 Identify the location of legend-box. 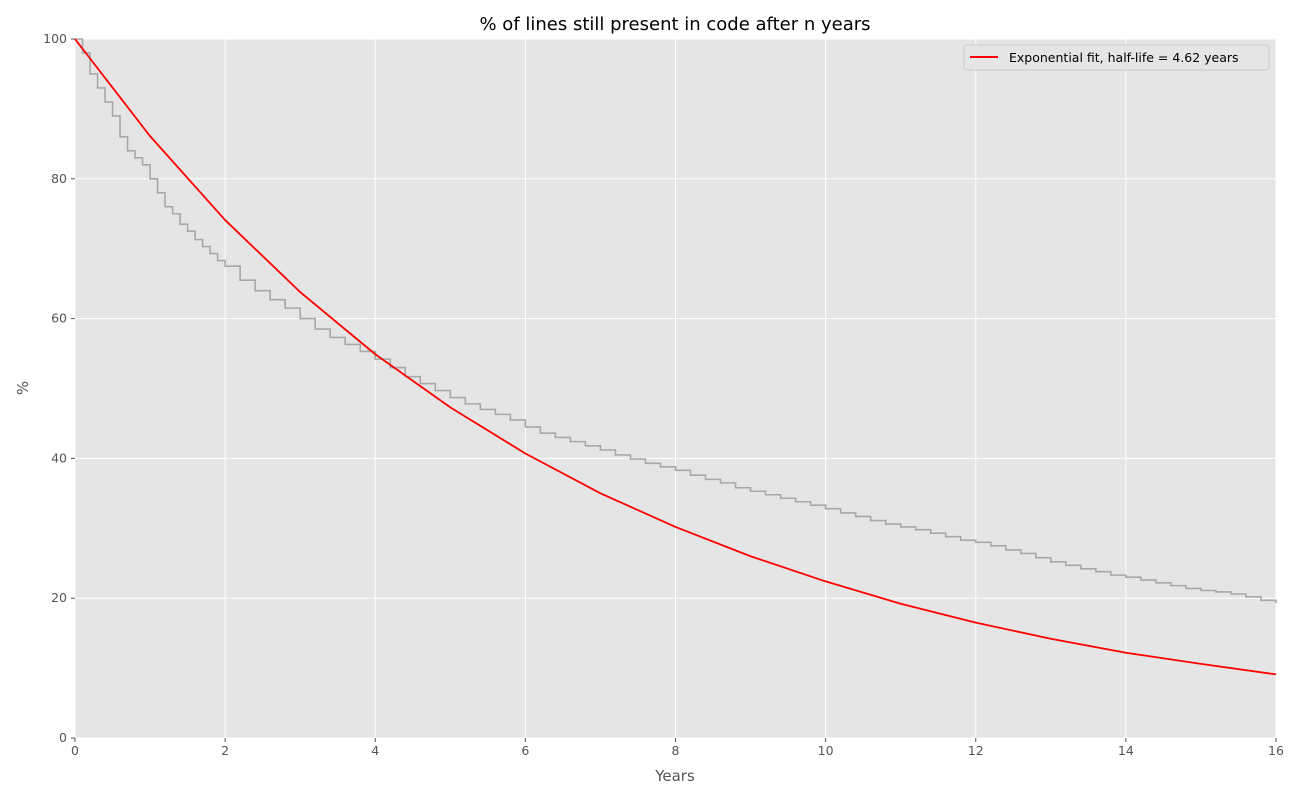
(1116, 57).